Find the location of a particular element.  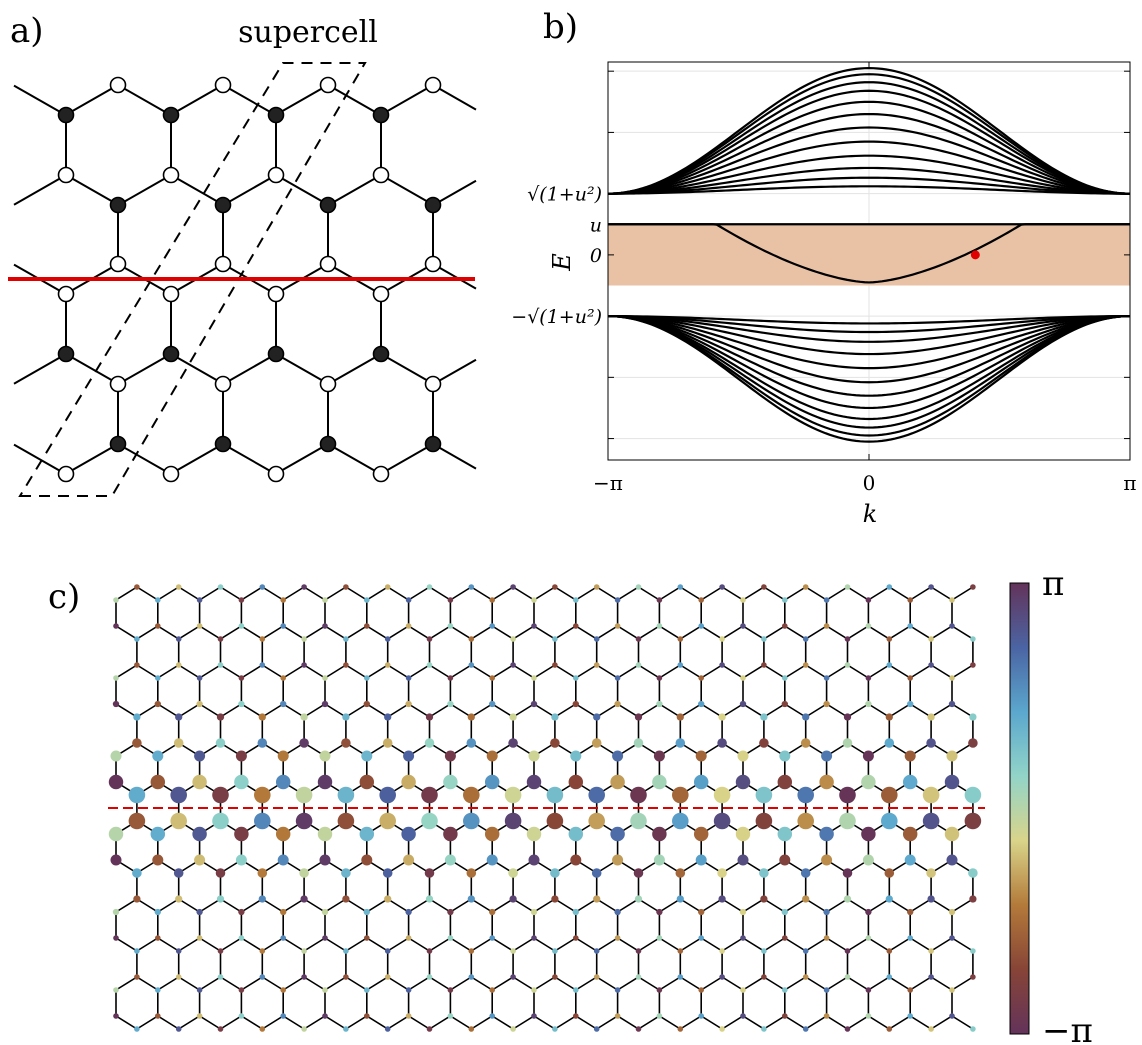

bulk-band-lower is located at coordinates (869, 376).